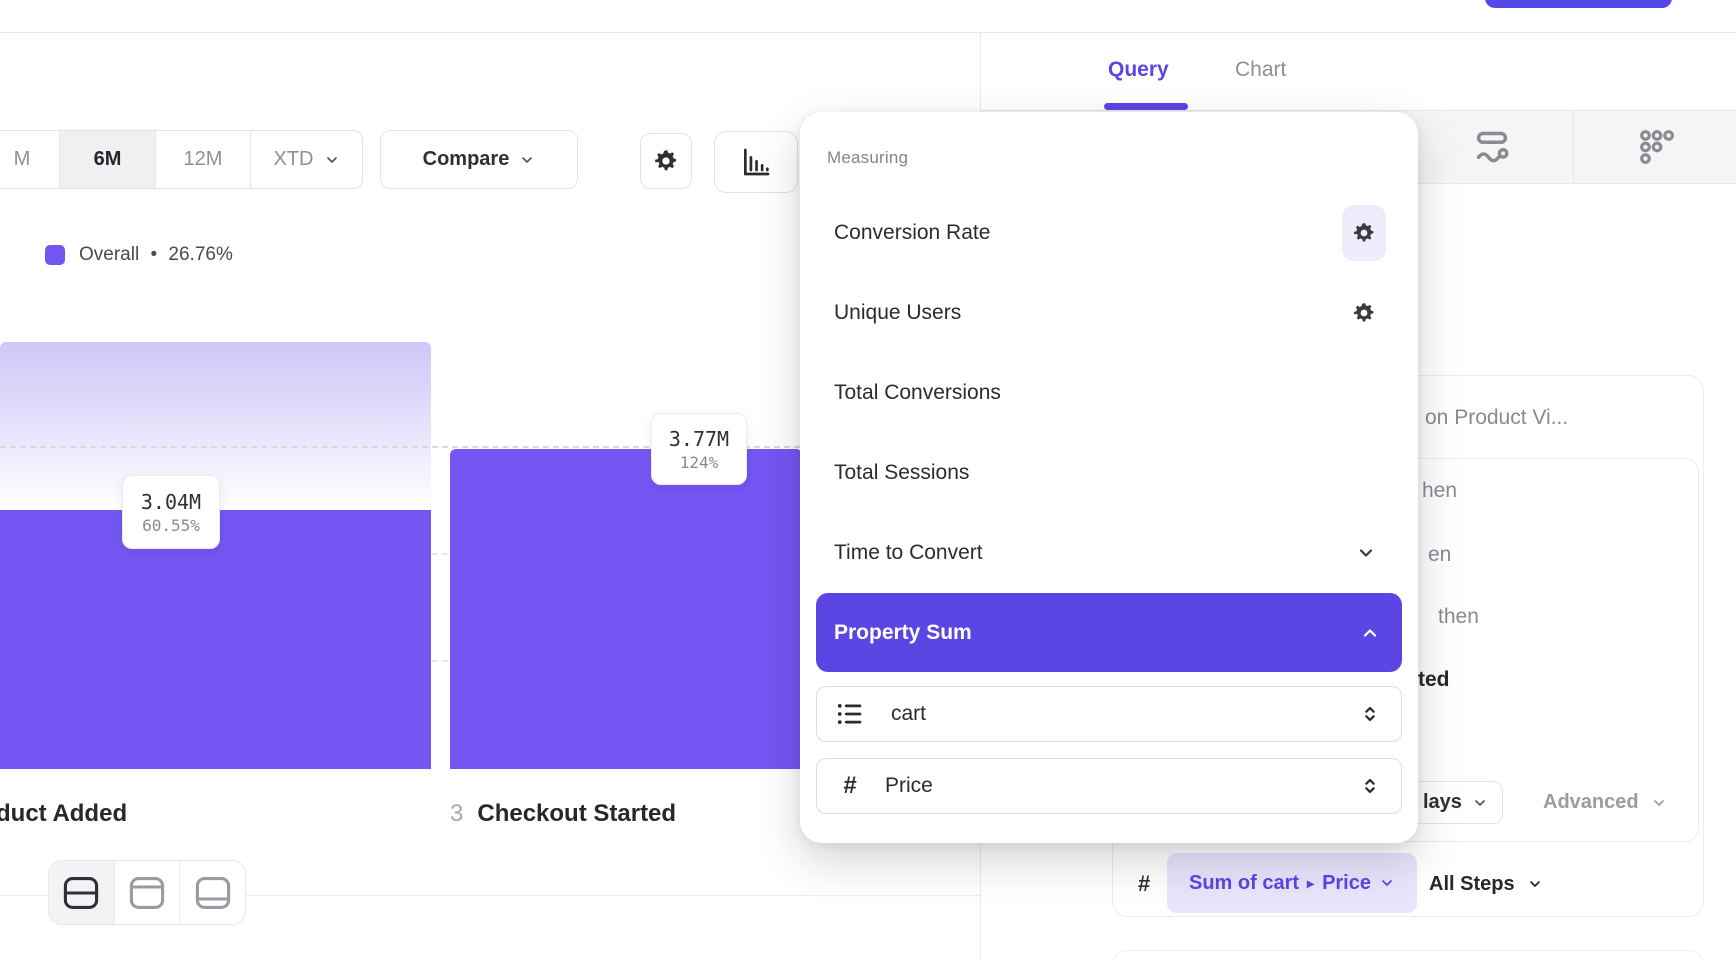 This screenshot has width=1736, height=960. I want to click on layout-split-top-icon, so click(147, 893).